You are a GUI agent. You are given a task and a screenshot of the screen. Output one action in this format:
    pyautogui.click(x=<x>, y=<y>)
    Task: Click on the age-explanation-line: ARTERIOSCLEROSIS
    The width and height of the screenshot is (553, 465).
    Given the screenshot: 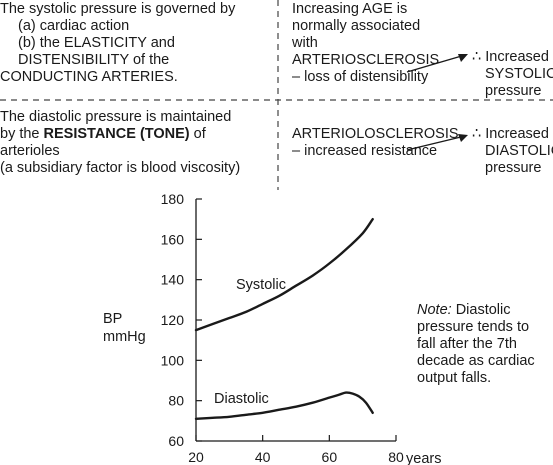 What is the action you would take?
    pyautogui.click(x=366, y=60)
    